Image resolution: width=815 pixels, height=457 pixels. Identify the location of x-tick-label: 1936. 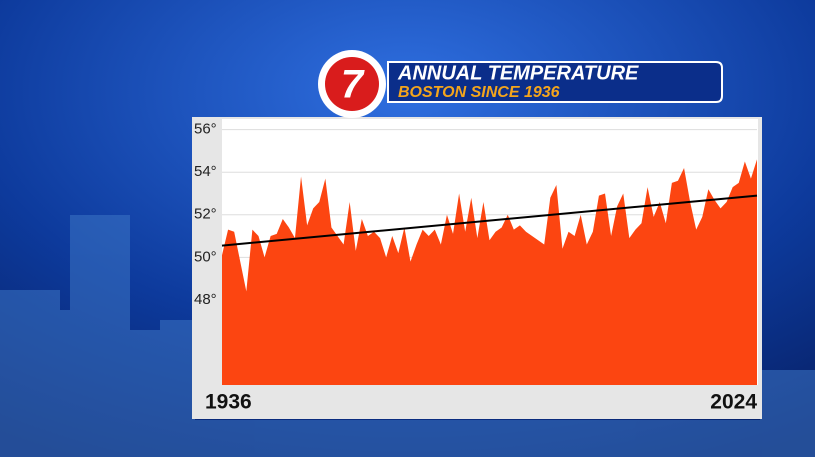
(228, 402).